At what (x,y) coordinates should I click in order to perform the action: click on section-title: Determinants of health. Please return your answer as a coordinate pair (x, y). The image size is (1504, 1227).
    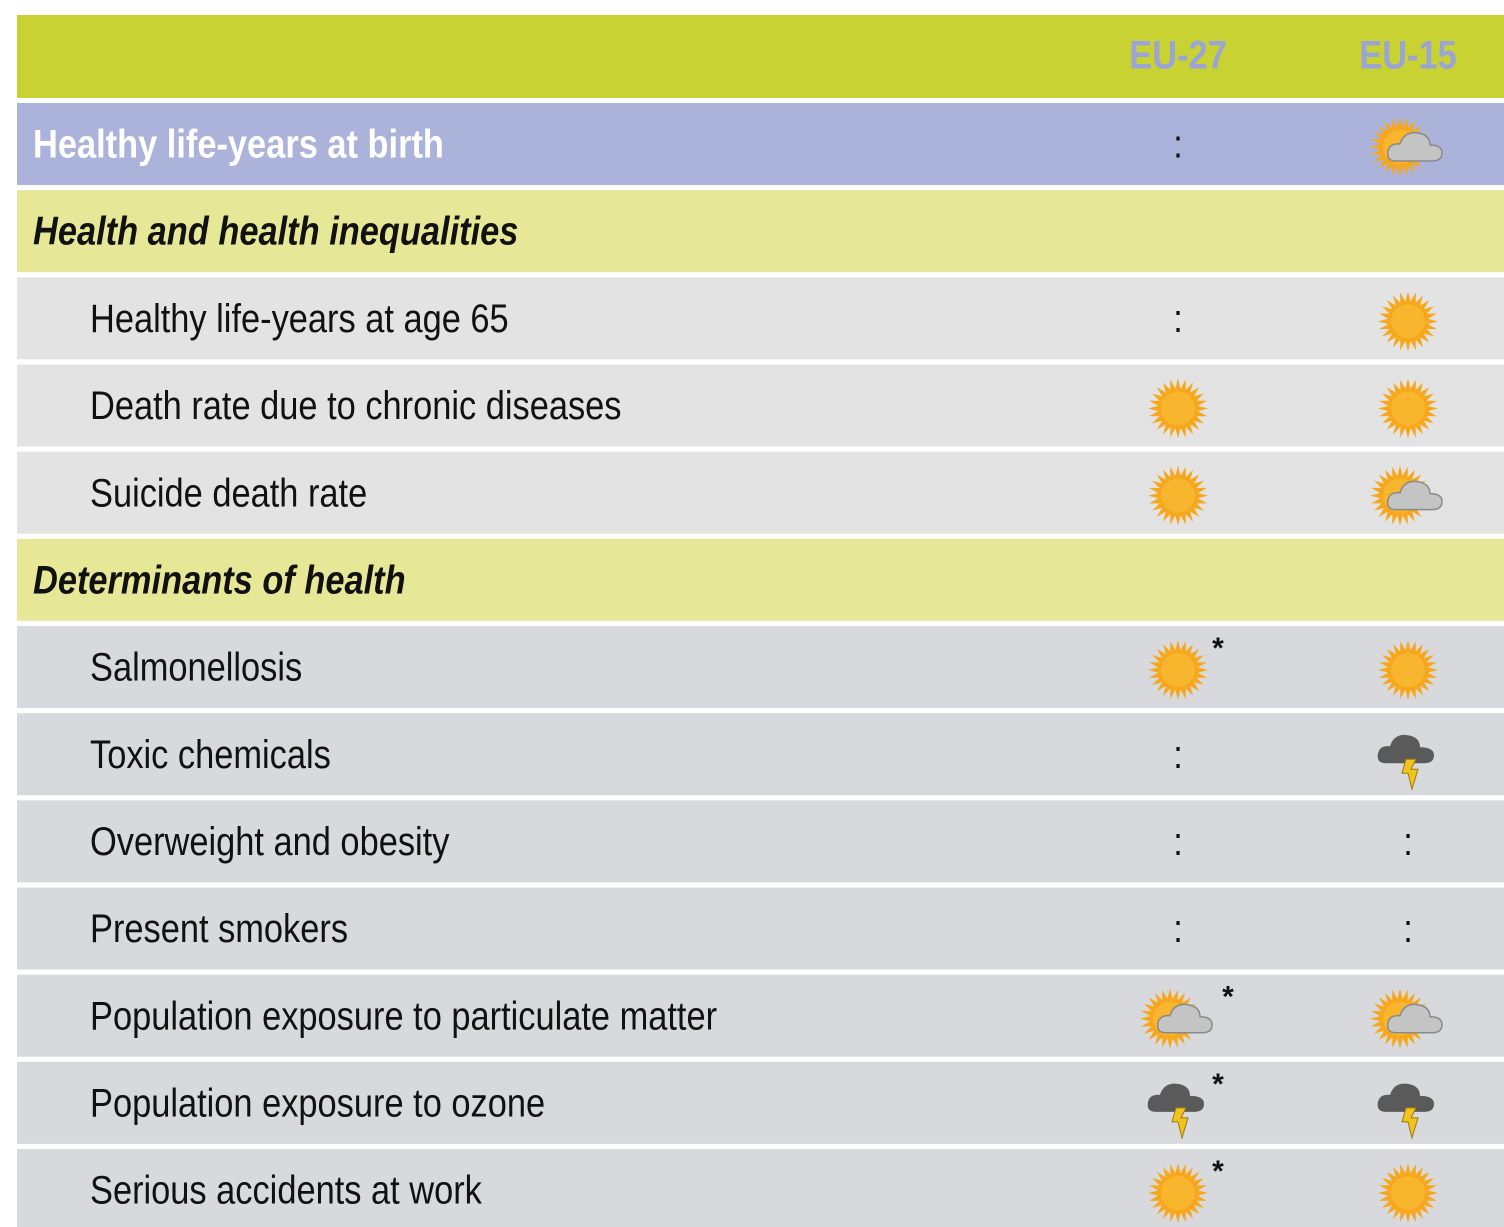
    Looking at the image, I should click on (219, 579).